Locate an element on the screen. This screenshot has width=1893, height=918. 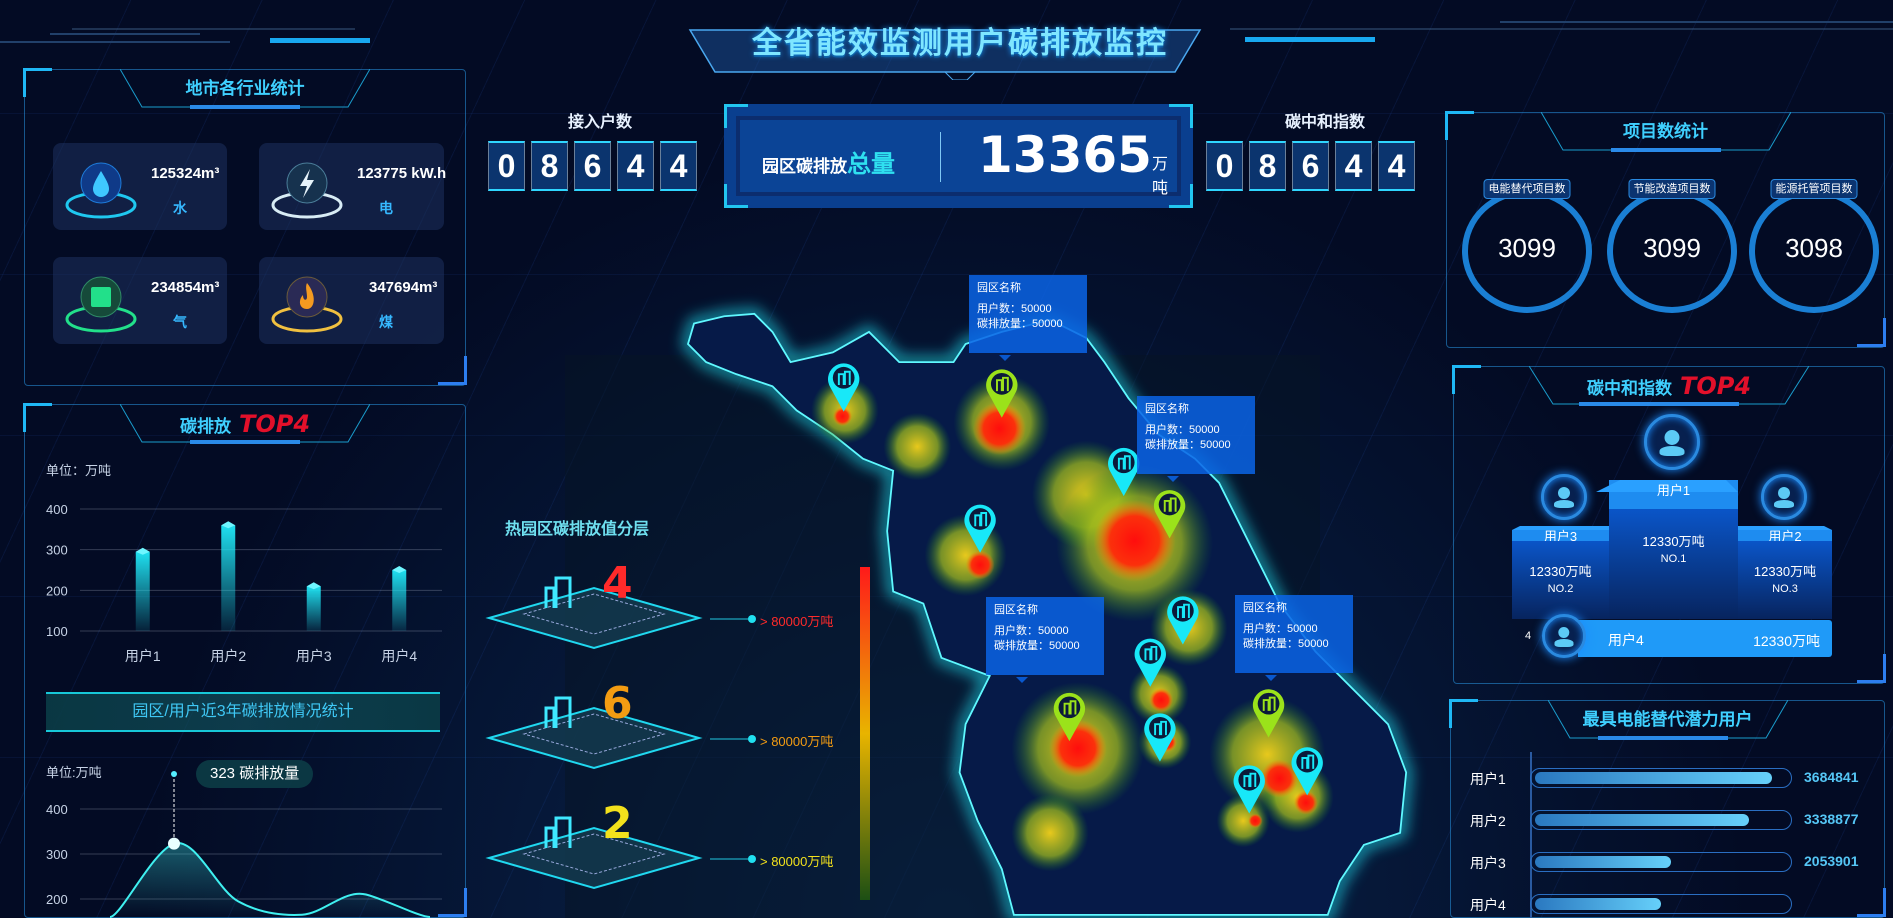
project-ring-energy-saving: 节能改造项目数 3099 is located at coordinates (1672, 246).